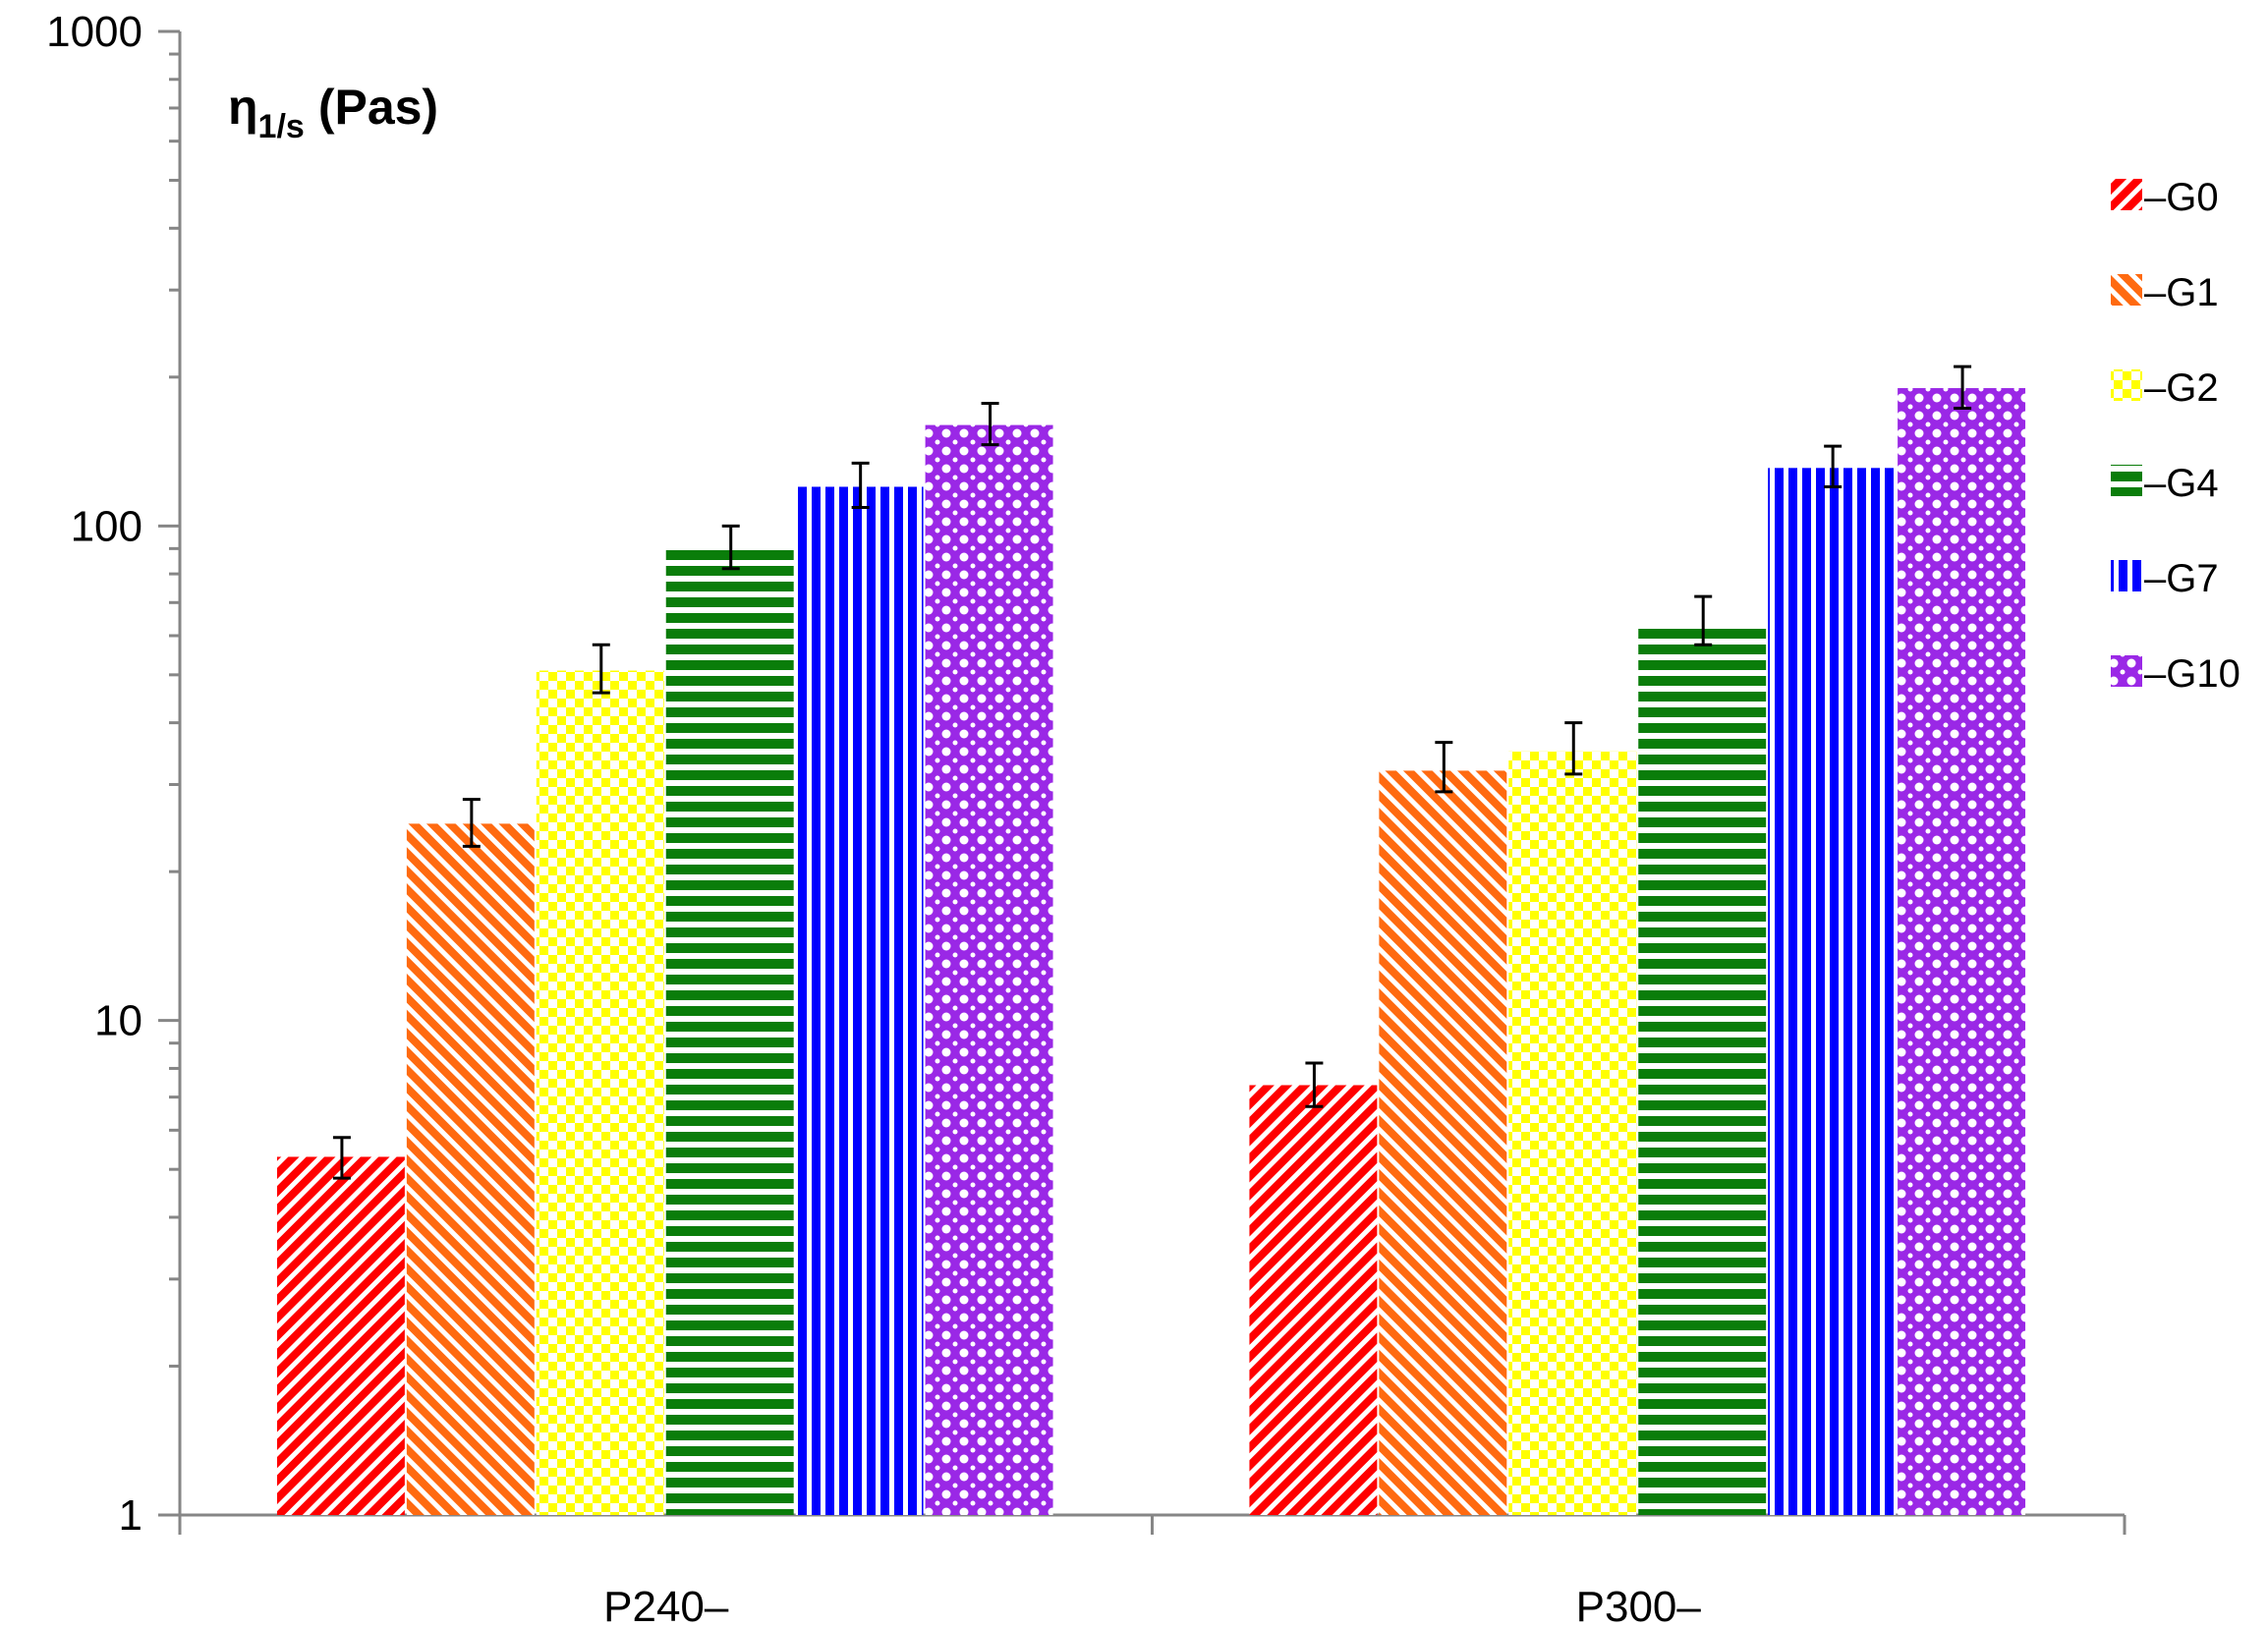  What do you see at coordinates (2192, 674) in the screenshot?
I see `legend-label: –G10` at bounding box center [2192, 674].